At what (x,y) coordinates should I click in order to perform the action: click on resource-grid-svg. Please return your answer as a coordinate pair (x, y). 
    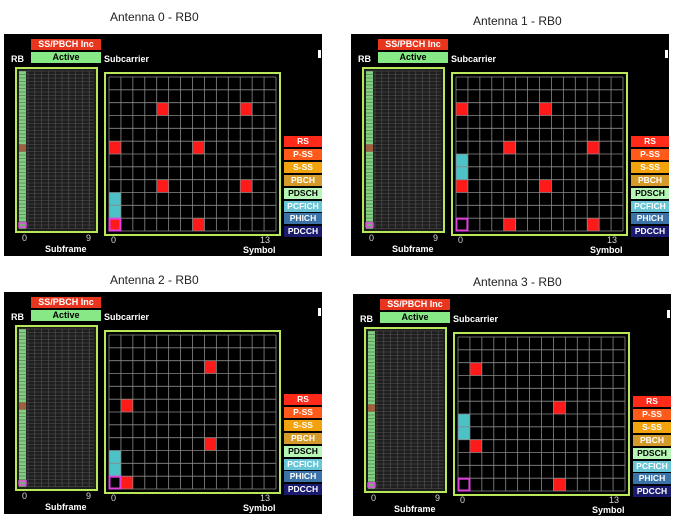
    Looking at the image, I should click on (497, 411).